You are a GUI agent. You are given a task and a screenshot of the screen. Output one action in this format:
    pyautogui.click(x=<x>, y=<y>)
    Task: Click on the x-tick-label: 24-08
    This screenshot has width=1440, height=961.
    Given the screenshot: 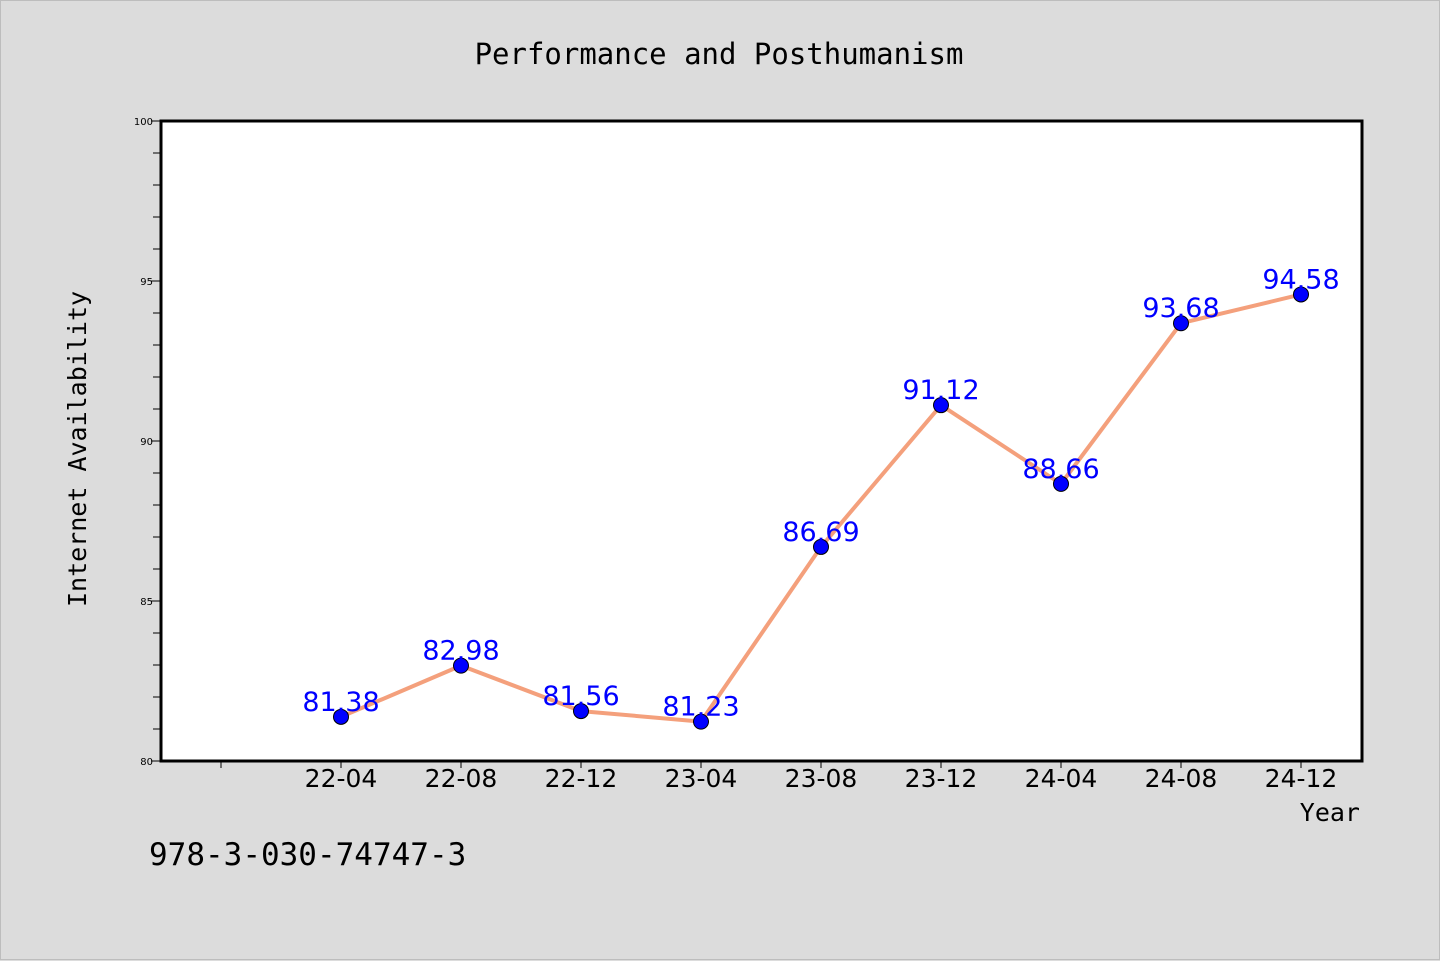 What is the action you would take?
    pyautogui.click(x=1181, y=778)
    